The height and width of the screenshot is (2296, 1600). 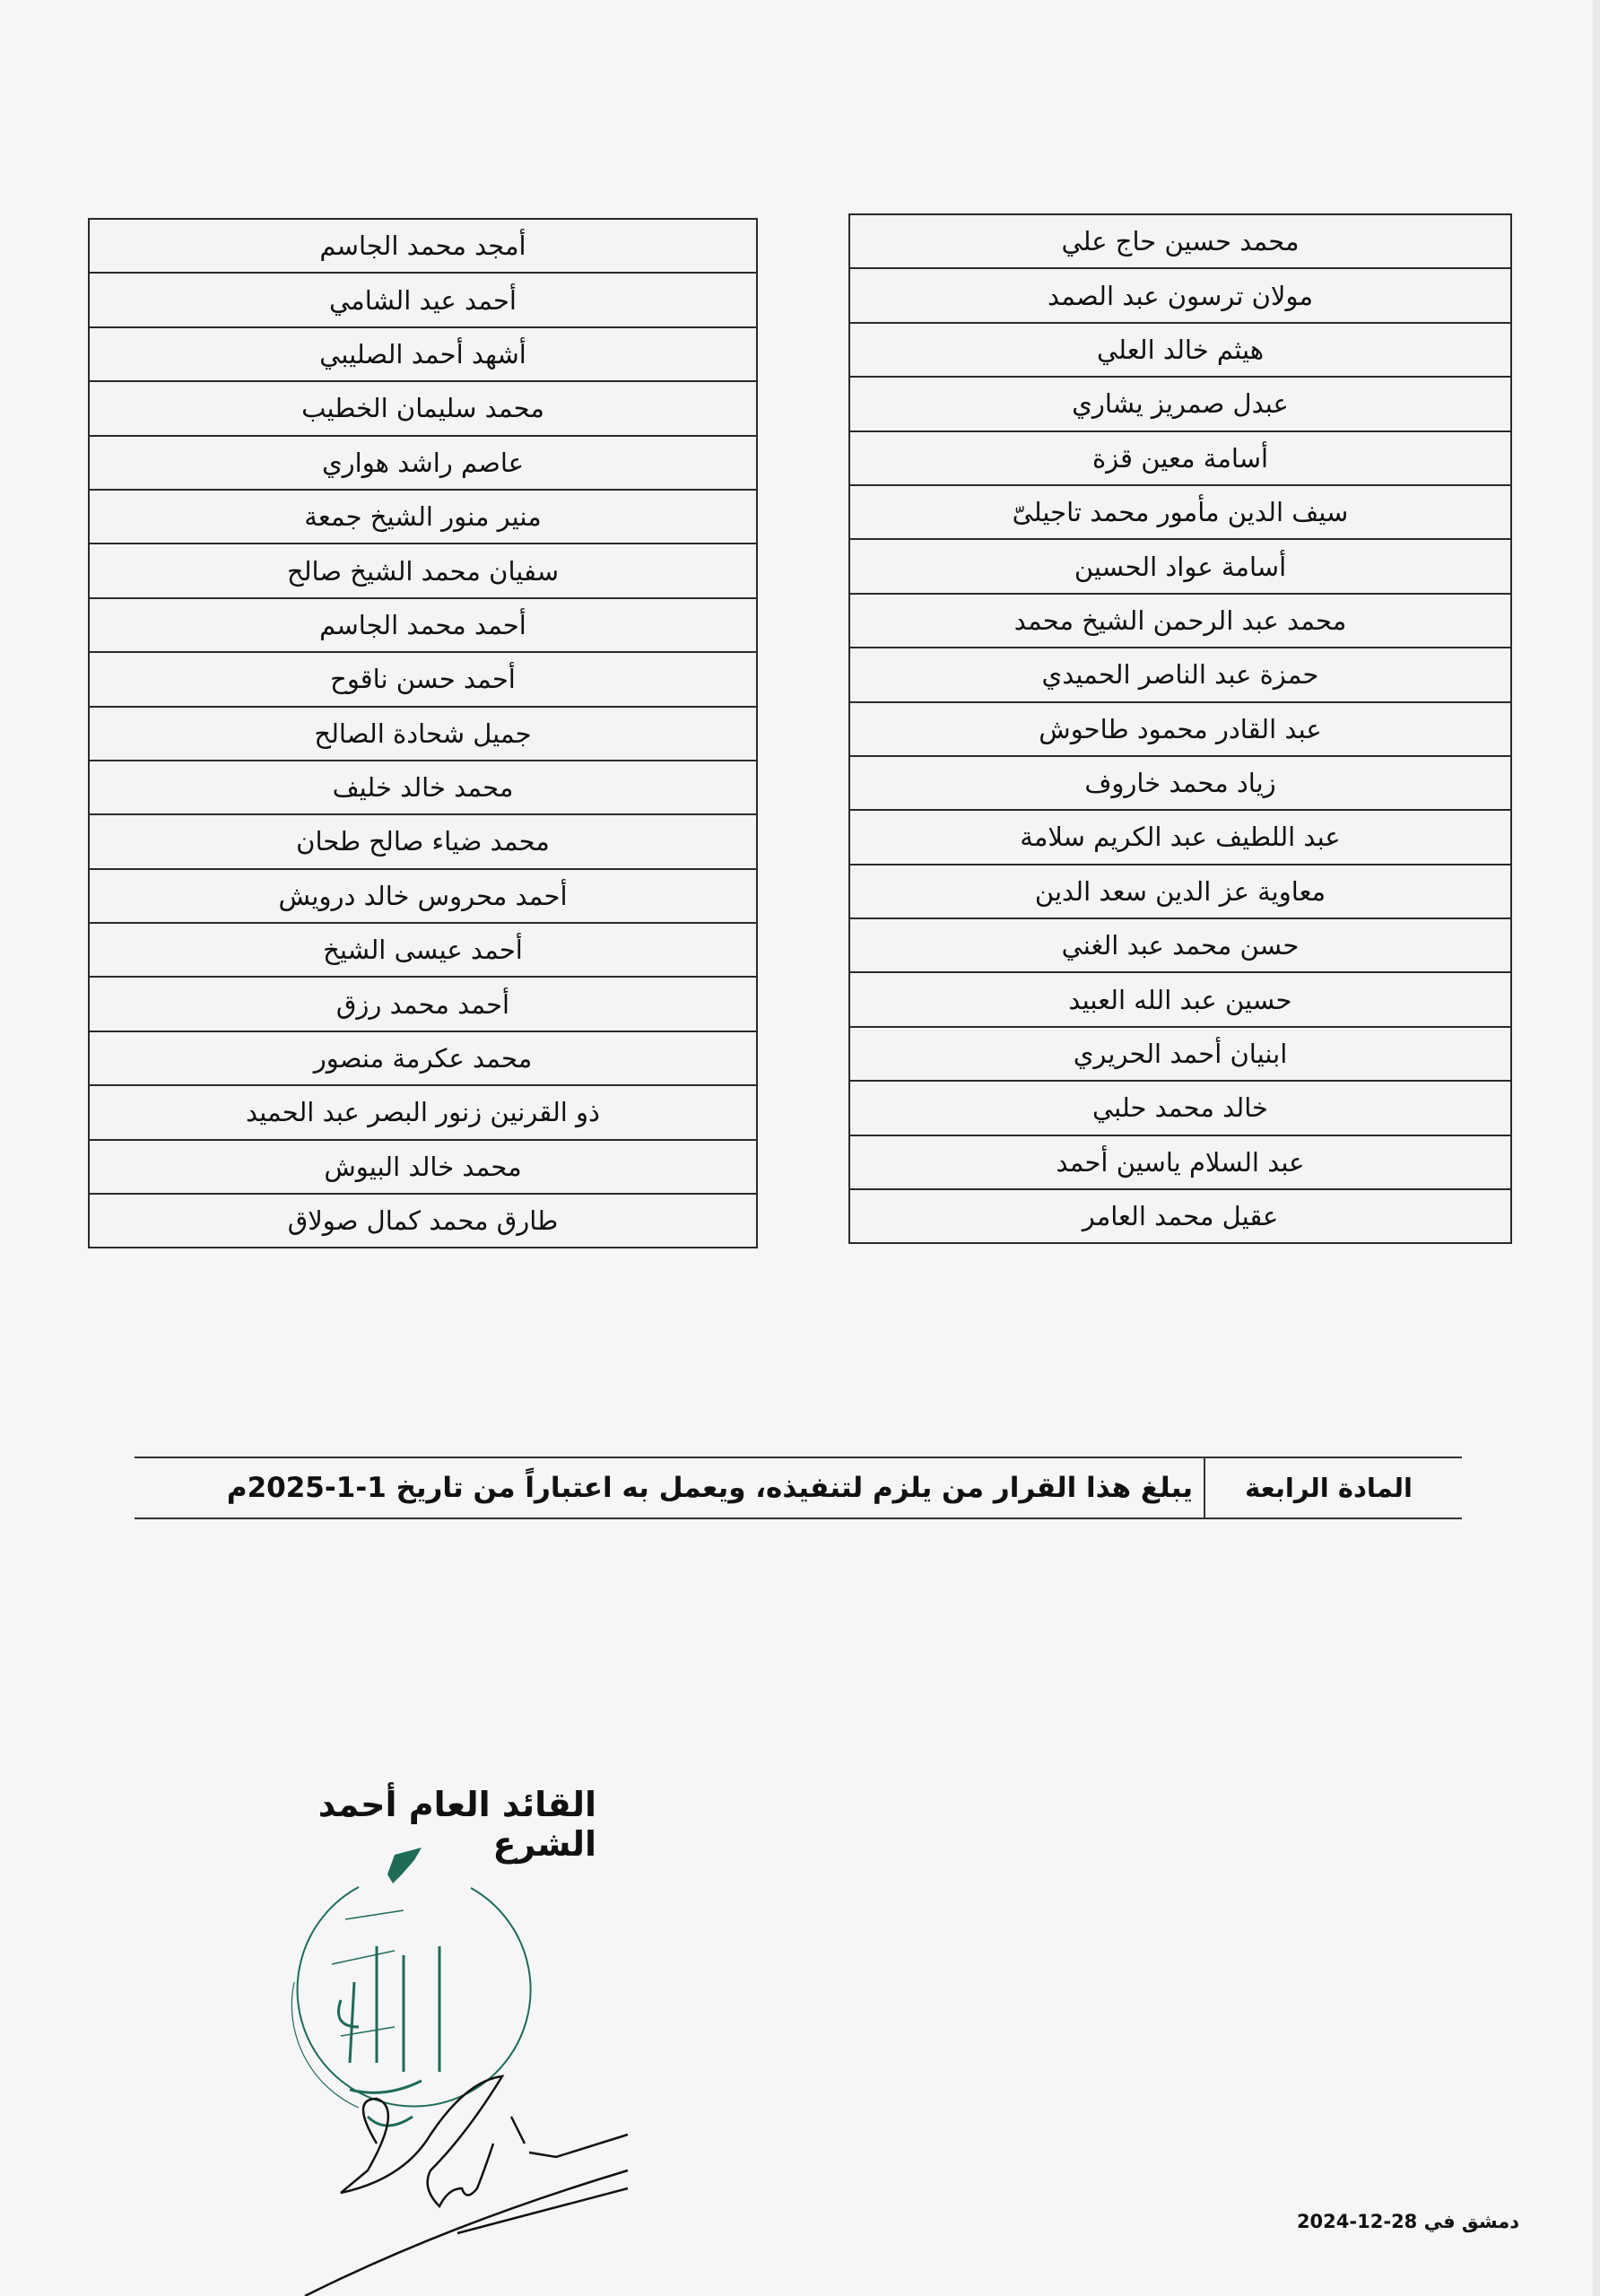 I want to click on name-cell: زياد محمد خاروف, so click(x=1180, y=783).